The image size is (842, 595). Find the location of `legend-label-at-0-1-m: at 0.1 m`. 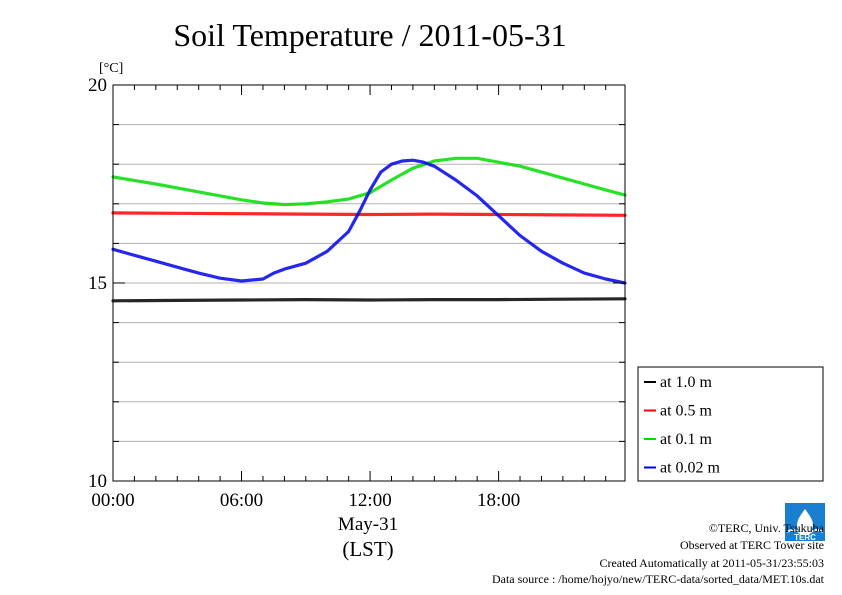

legend-label-at-0-1-m: at 0.1 m is located at coordinates (686, 439).